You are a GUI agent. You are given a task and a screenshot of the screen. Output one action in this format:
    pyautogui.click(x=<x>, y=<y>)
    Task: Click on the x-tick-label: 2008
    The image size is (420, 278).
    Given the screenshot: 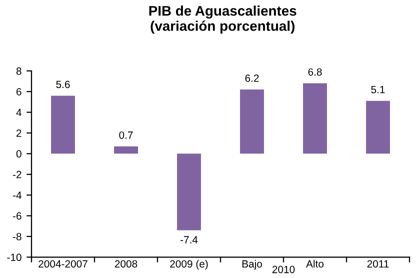 What is the action you would take?
    pyautogui.click(x=126, y=264)
    